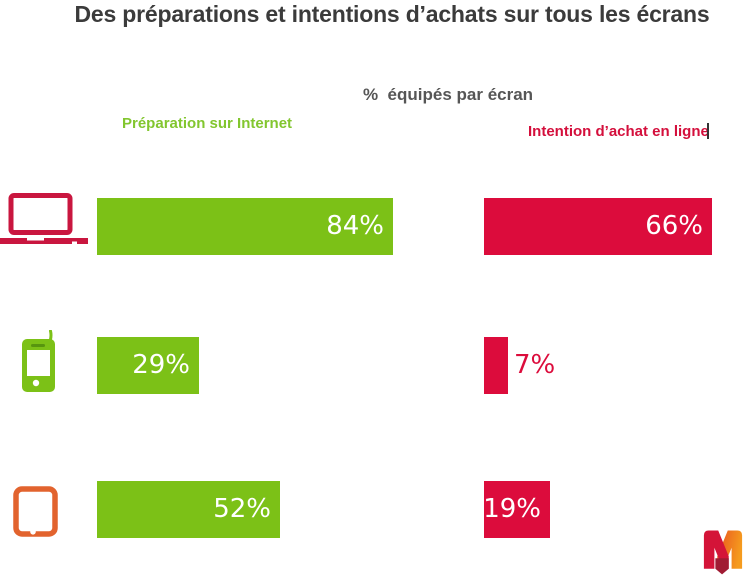 The image size is (750, 582). What do you see at coordinates (35, 511) in the screenshot?
I see `tablet-icon` at bounding box center [35, 511].